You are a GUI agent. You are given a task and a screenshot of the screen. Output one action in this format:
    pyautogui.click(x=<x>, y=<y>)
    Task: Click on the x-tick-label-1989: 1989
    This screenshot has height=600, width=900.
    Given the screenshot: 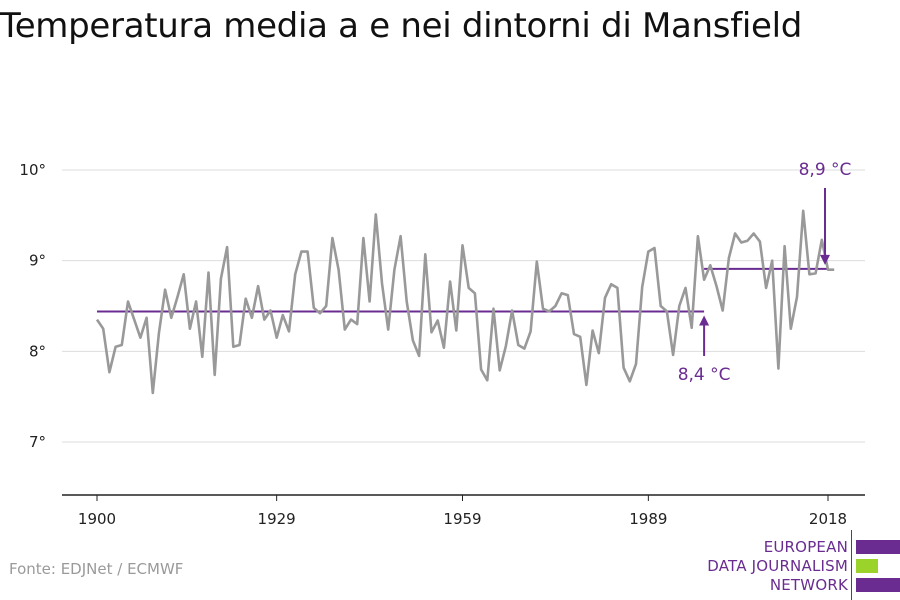 What is the action you would take?
    pyautogui.click(x=648, y=519)
    